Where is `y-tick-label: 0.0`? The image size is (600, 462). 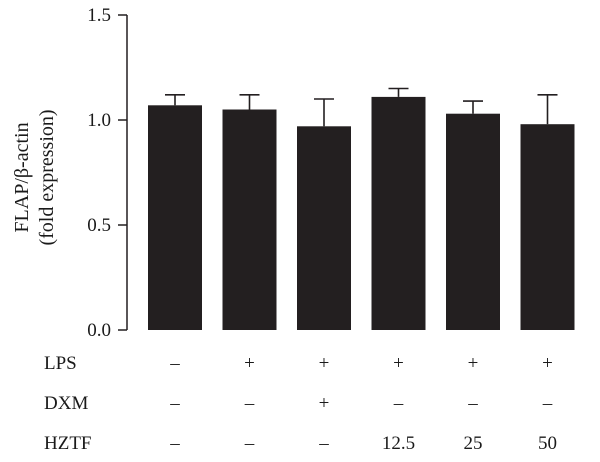
y-tick-label: 0.0 is located at coordinates (99, 330).